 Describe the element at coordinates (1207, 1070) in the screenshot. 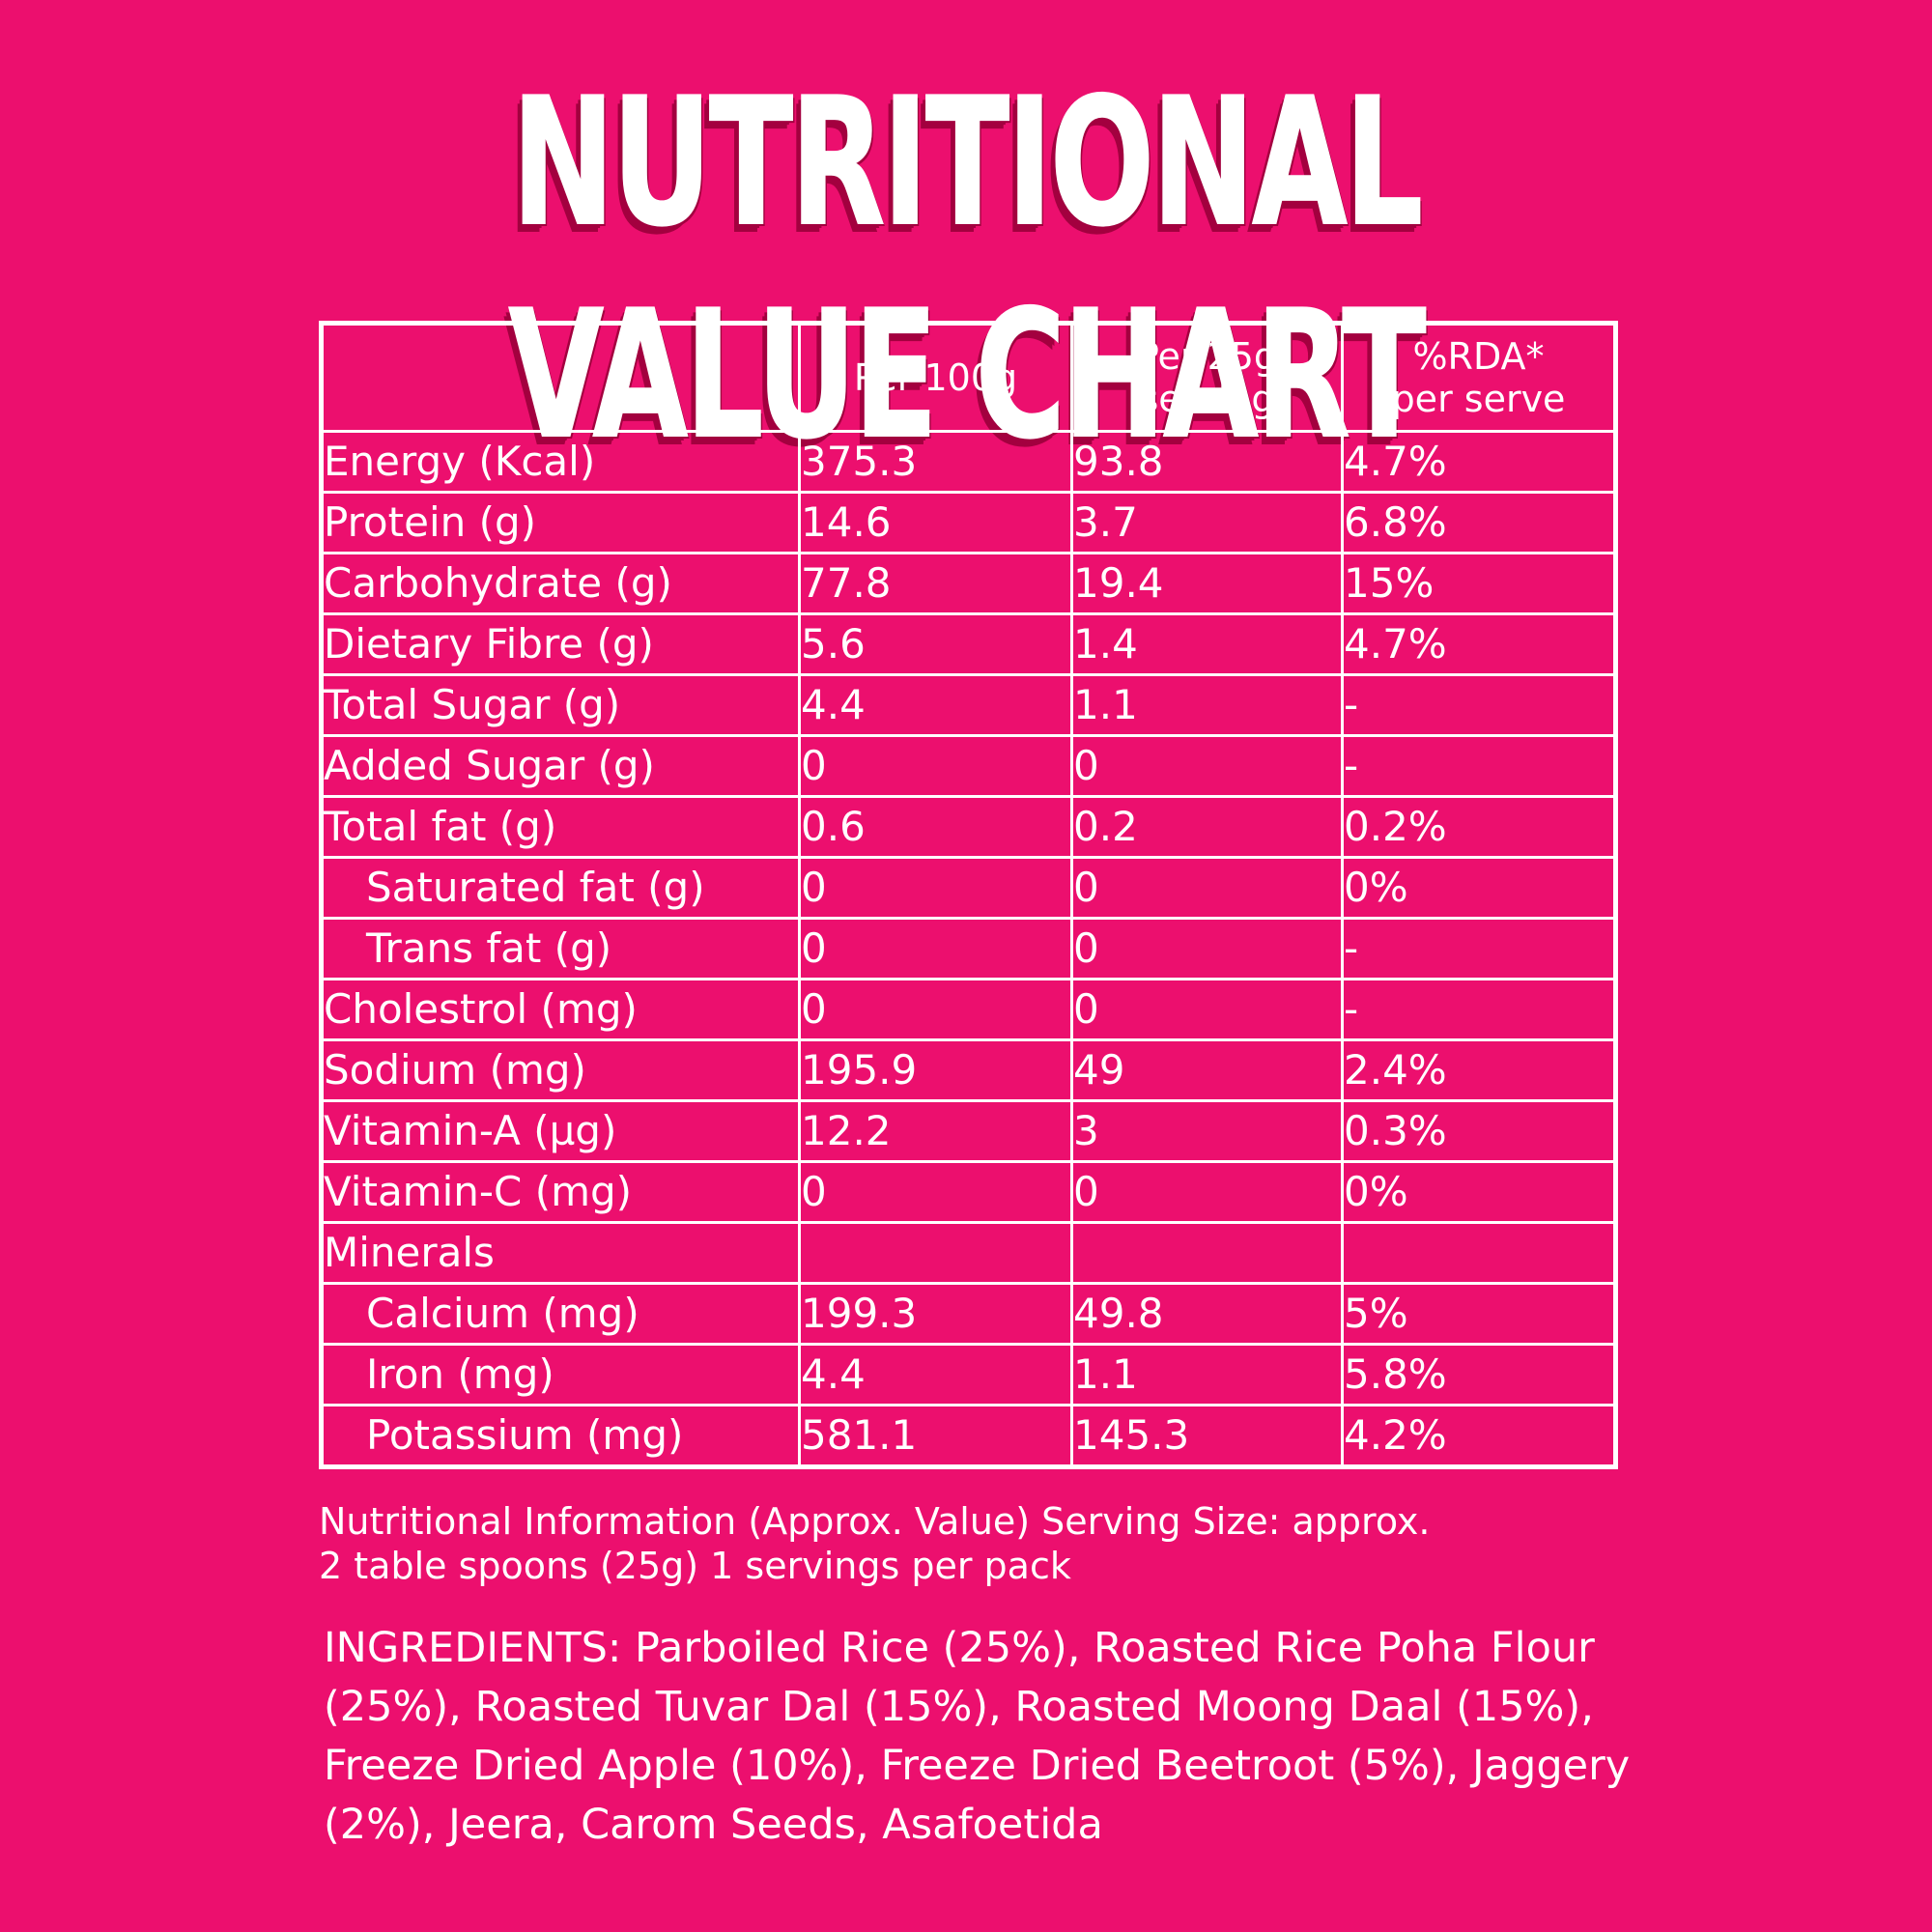

I see `value-per-25g: 49` at that location.